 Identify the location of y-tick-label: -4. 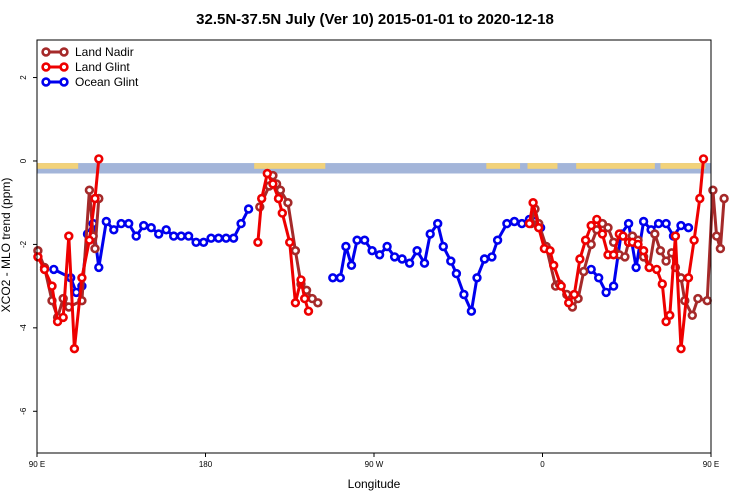
(23, 328).